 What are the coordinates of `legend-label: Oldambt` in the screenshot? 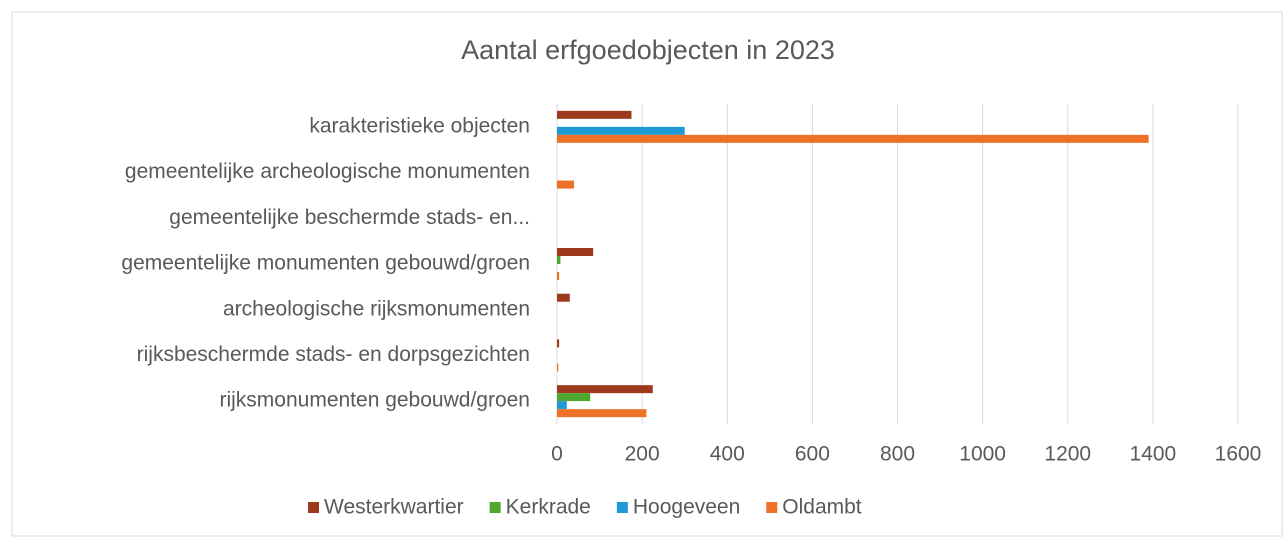 It's located at (822, 507).